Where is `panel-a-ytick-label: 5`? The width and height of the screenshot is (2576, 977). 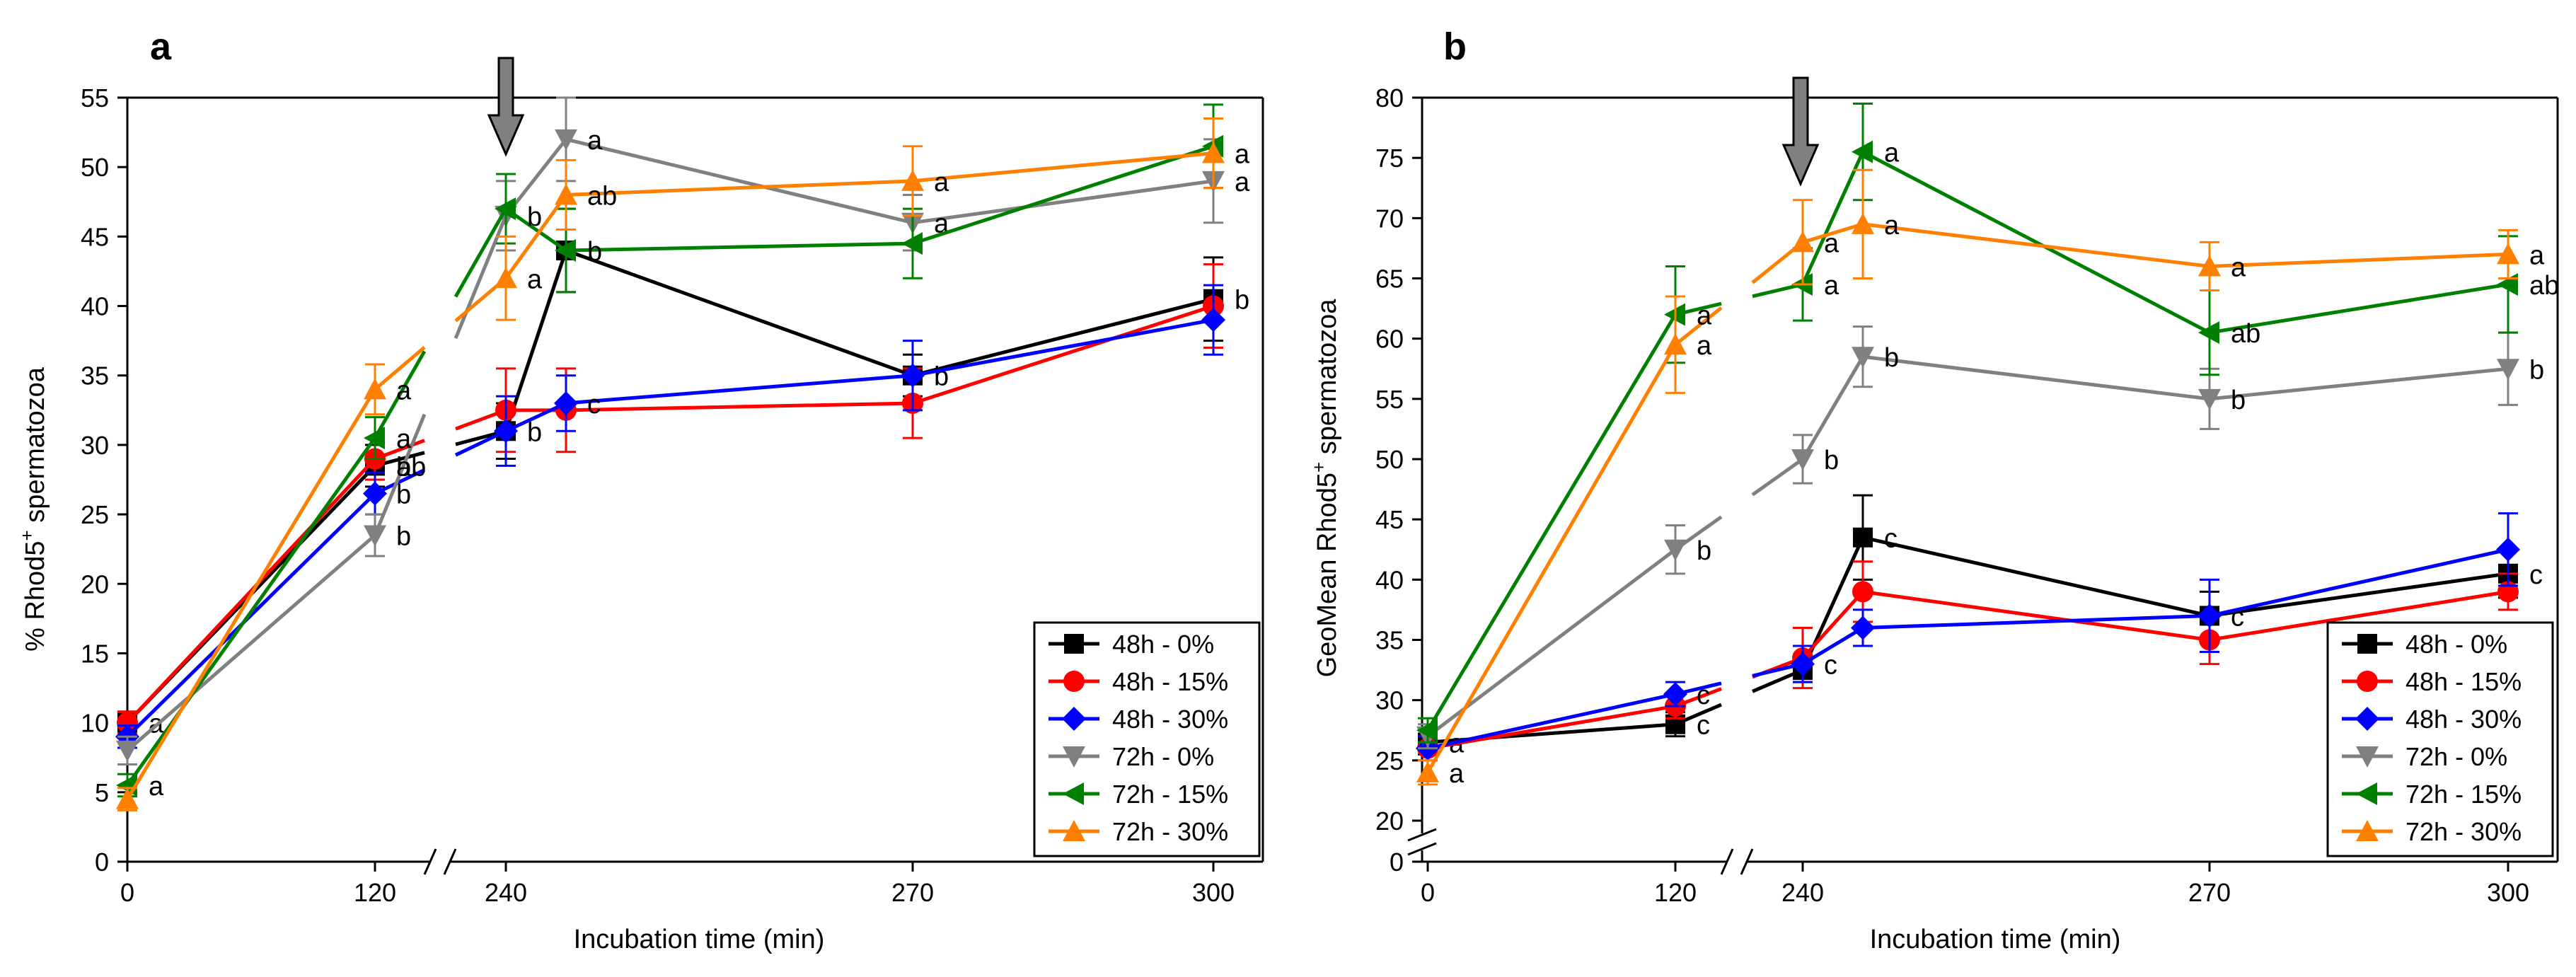 panel-a-ytick-label: 5 is located at coordinates (102, 792).